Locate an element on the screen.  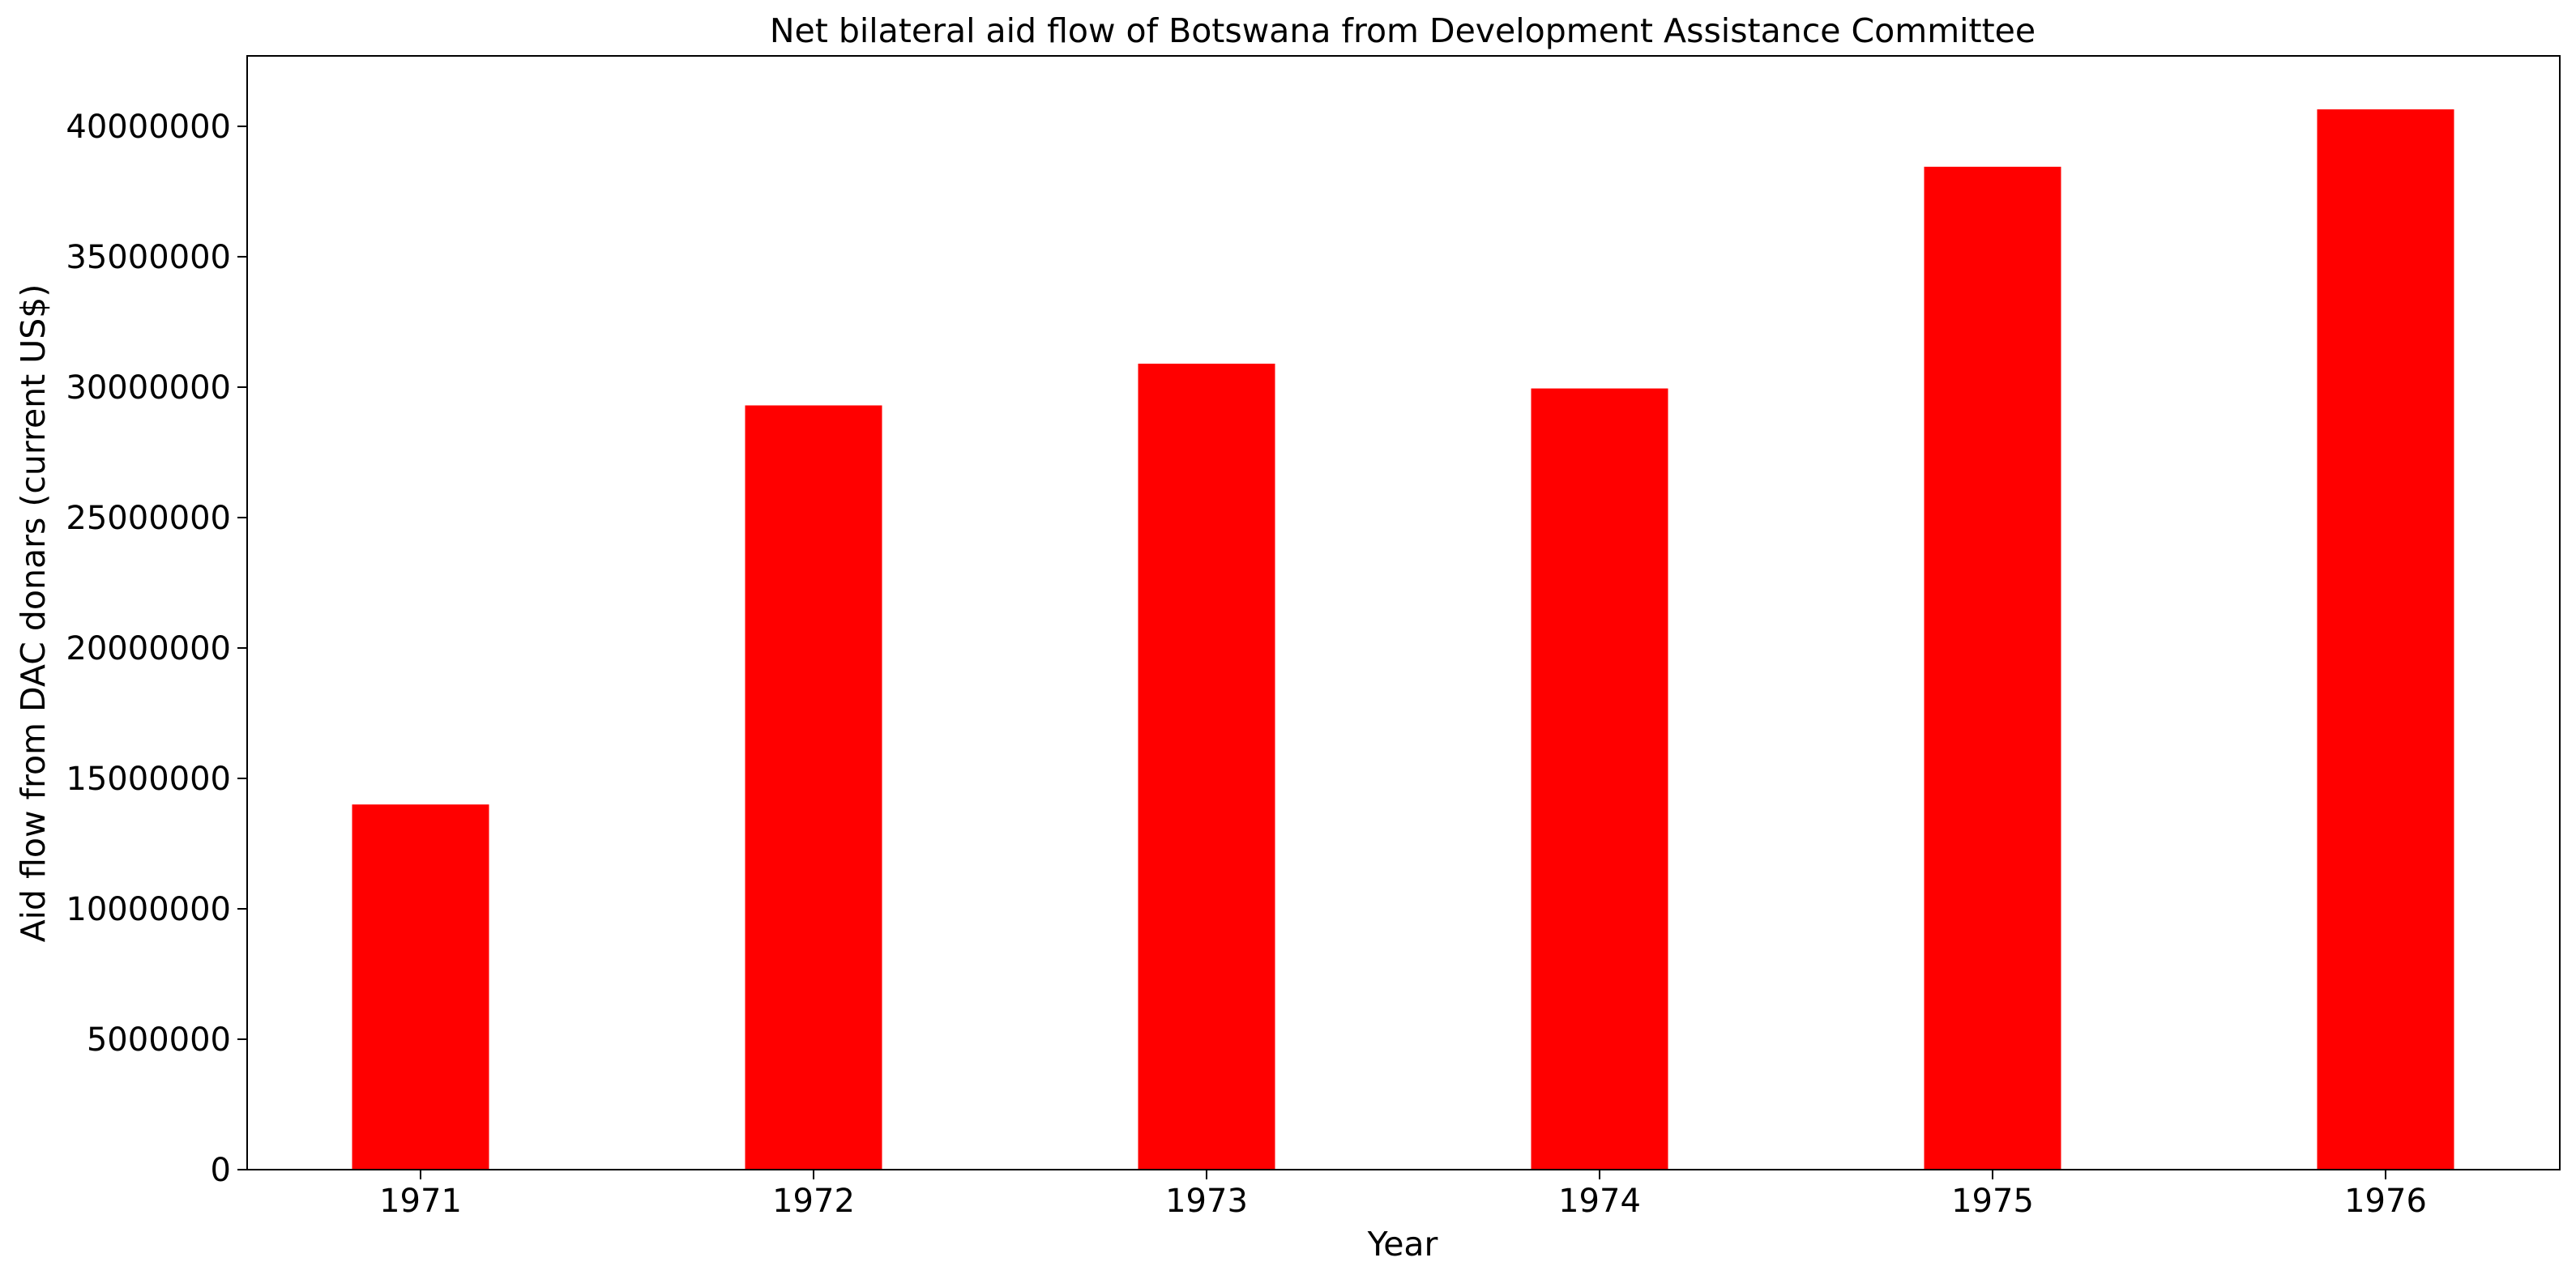
y-tick-label: 10000000 is located at coordinates (148, 909).